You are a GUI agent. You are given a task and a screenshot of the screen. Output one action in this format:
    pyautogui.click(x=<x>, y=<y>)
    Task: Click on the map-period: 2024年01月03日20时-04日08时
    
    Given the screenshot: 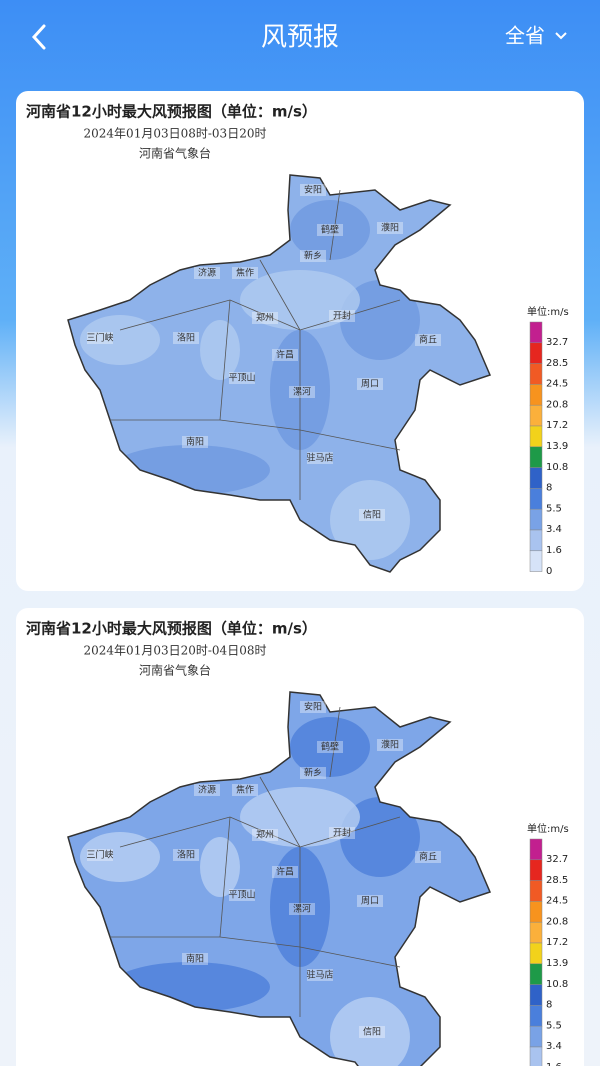 What is the action you would take?
    pyautogui.click(x=175, y=651)
    